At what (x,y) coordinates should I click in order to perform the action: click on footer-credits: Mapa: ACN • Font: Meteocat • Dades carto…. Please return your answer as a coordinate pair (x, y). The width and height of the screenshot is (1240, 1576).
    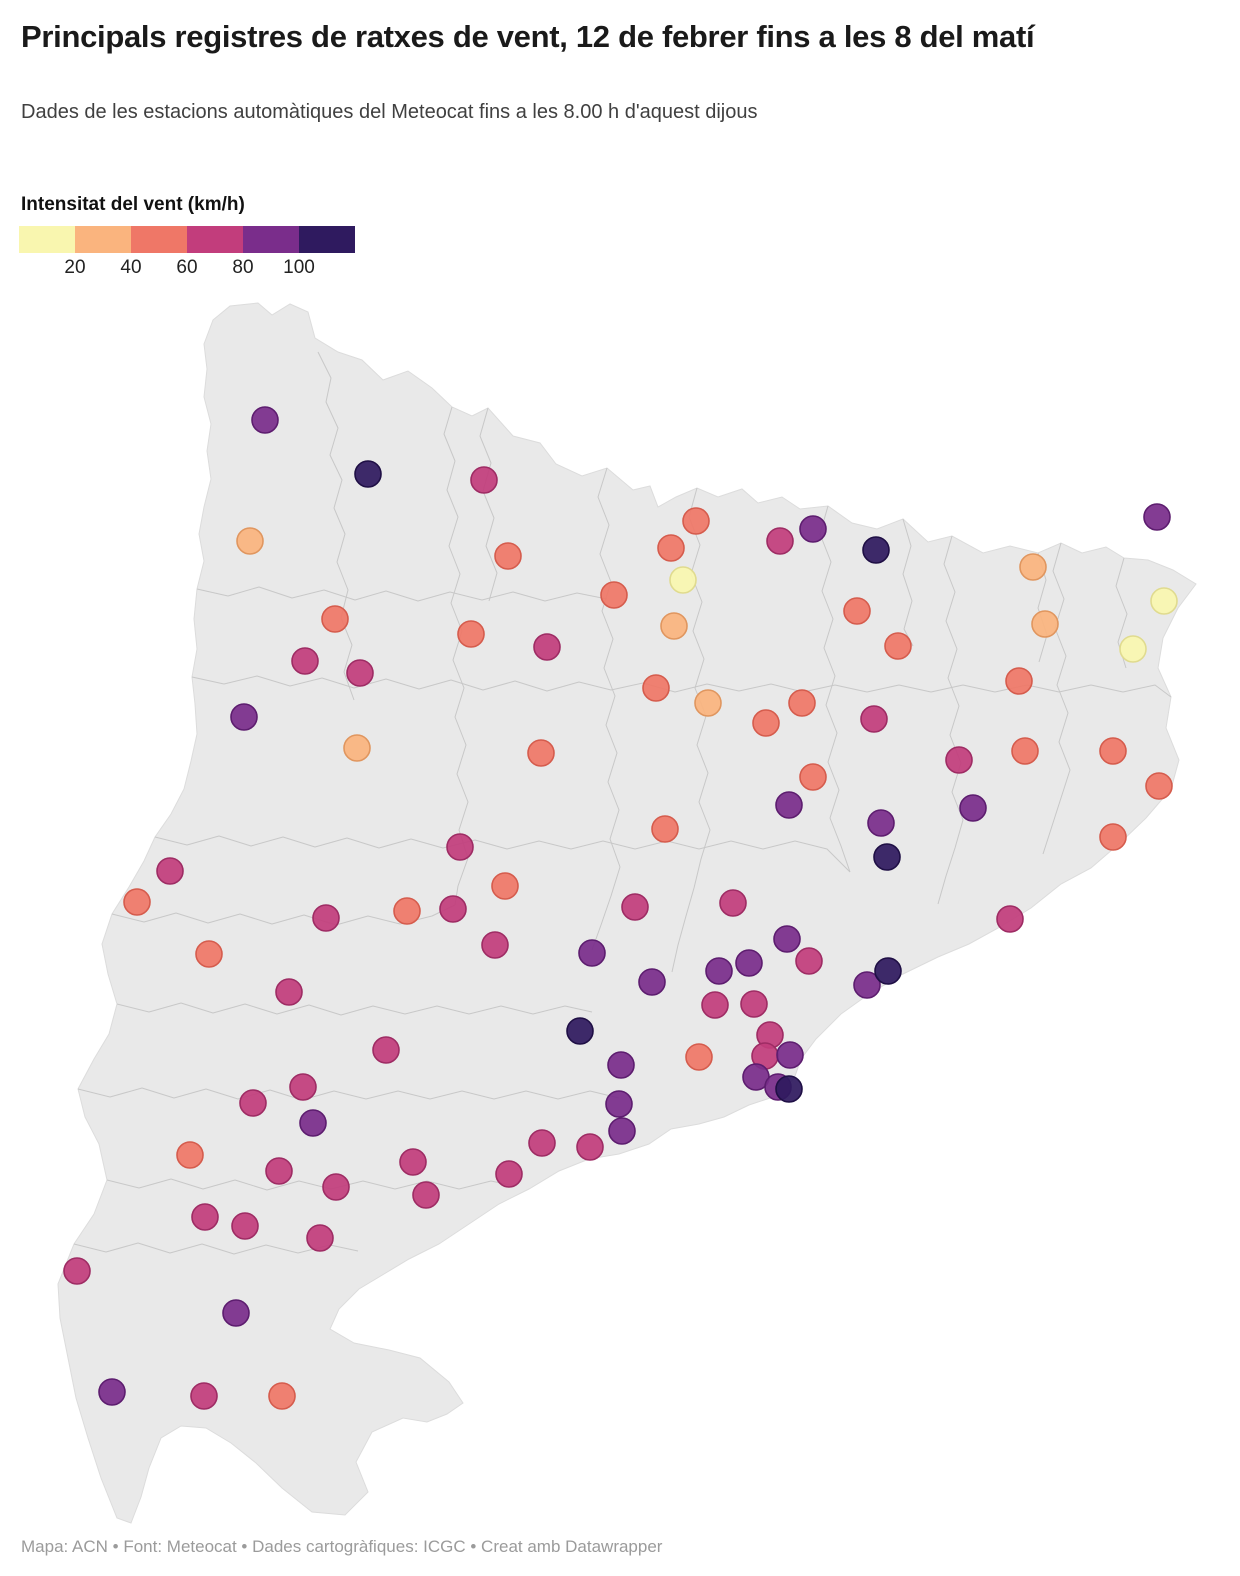
    Looking at the image, I should click on (342, 1546).